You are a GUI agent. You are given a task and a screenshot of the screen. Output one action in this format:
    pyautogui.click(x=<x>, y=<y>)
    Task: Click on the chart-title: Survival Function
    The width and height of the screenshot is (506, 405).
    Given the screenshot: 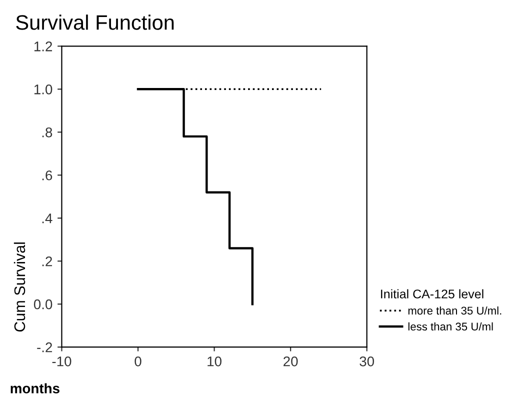 What is the action you would take?
    pyautogui.click(x=95, y=22)
    